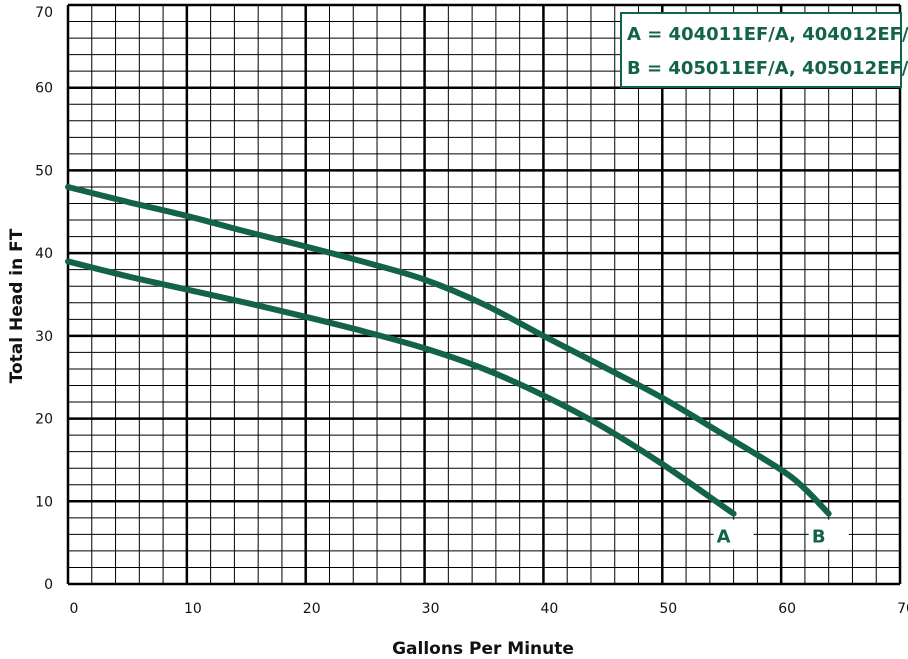 Image resolution: width=908 pixels, height=659 pixels. Describe the element at coordinates (767, 34) in the screenshot. I see `legend-entry-a: A = 404011EF/A, 404012EF/A` at that location.